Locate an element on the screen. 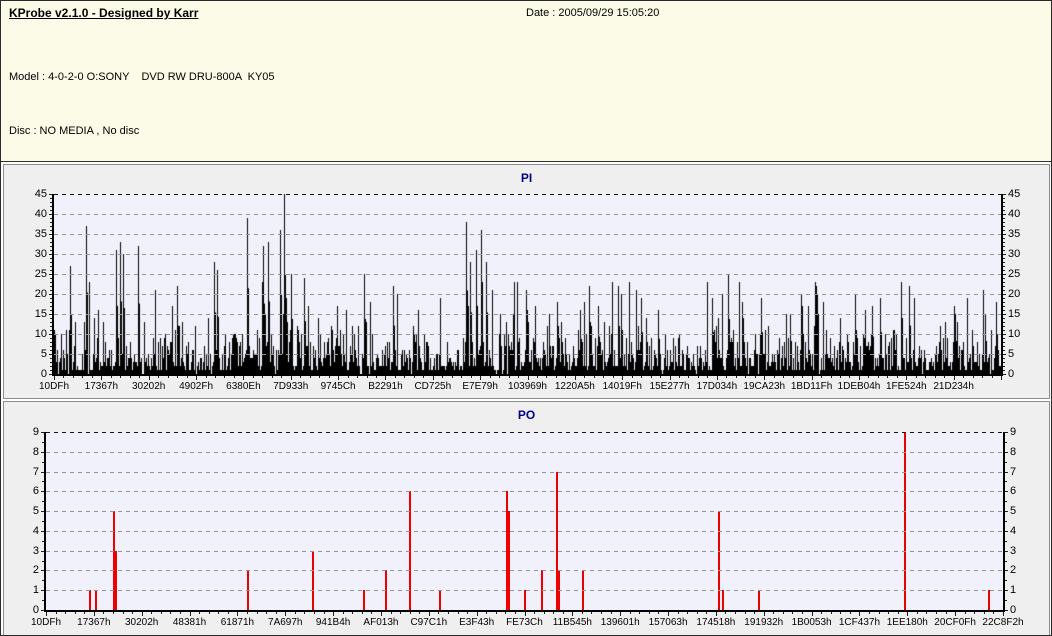 Image resolution: width=1052 pixels, height=636 pixels. y-axis-label: 1 is located at coordinates (35, 590).